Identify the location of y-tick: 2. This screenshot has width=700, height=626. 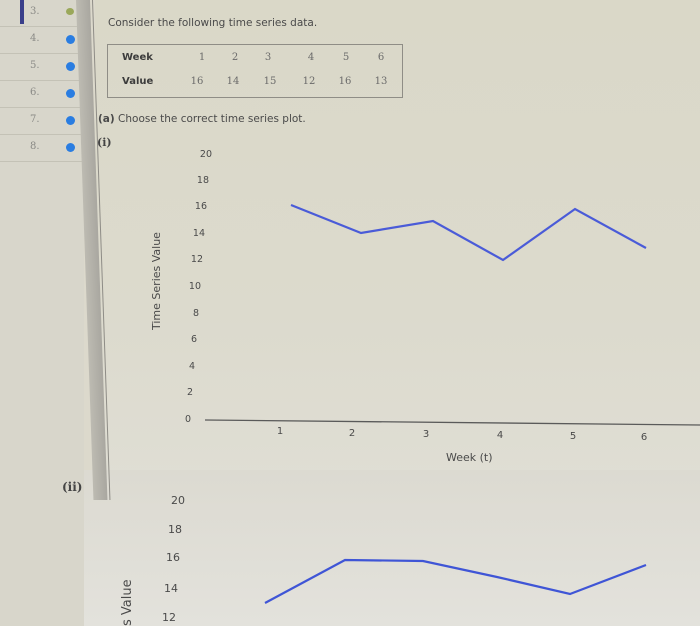
(189, 392).